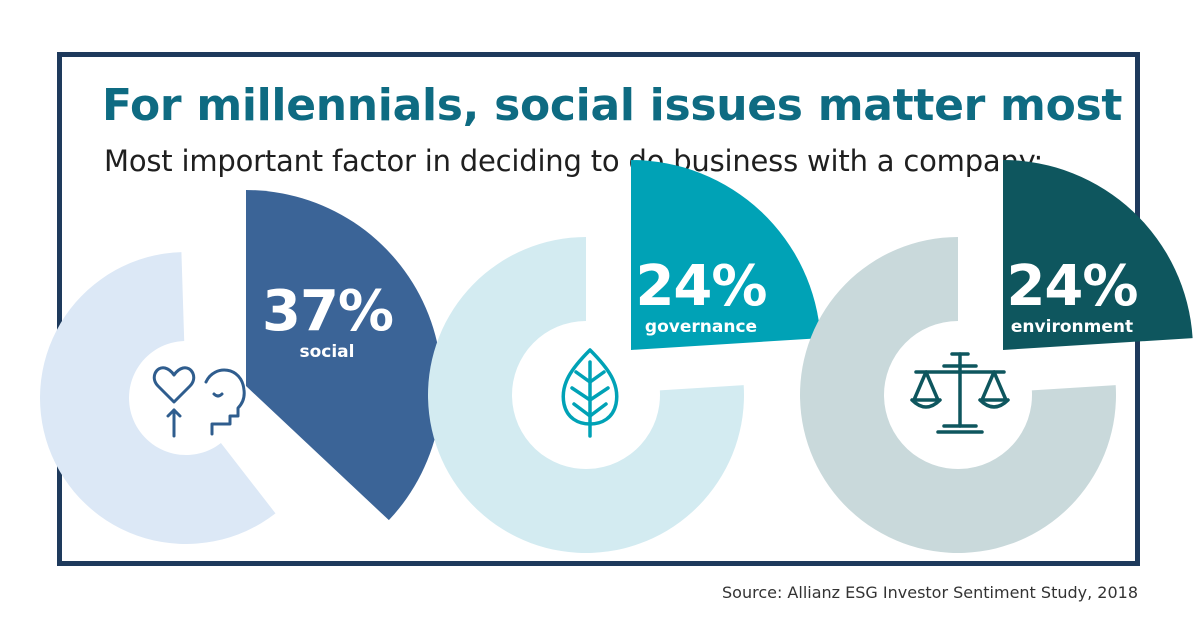 The image size is (1200, 630). Describe the element at coordinates (199, 402) in the screenshot. I see `heart-head-icon` at that location.